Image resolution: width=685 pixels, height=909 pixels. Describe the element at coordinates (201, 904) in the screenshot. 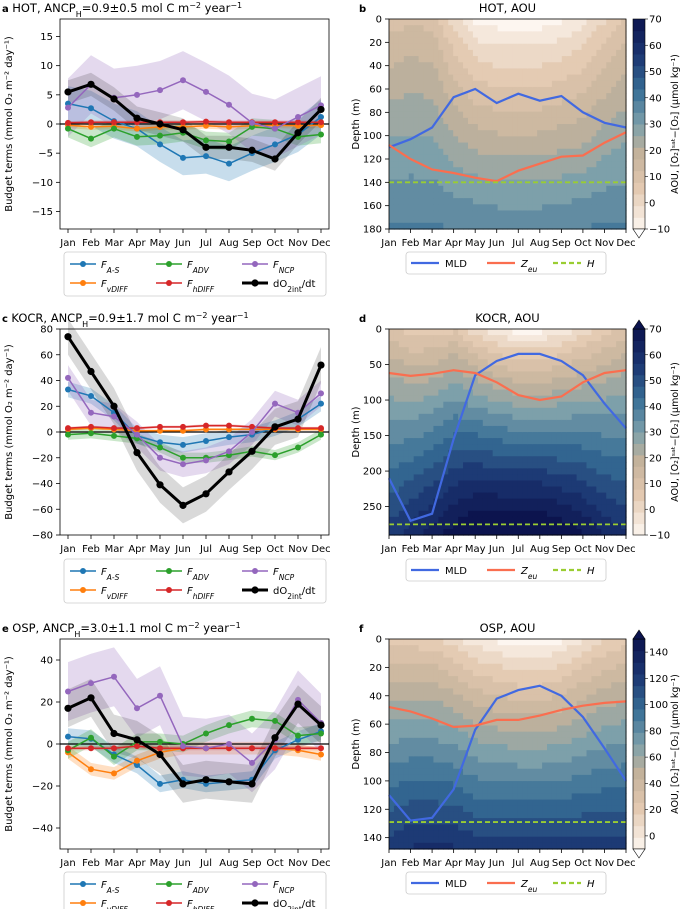

I see `legend-label-F_hDIFF: FhDIFF` at that location.